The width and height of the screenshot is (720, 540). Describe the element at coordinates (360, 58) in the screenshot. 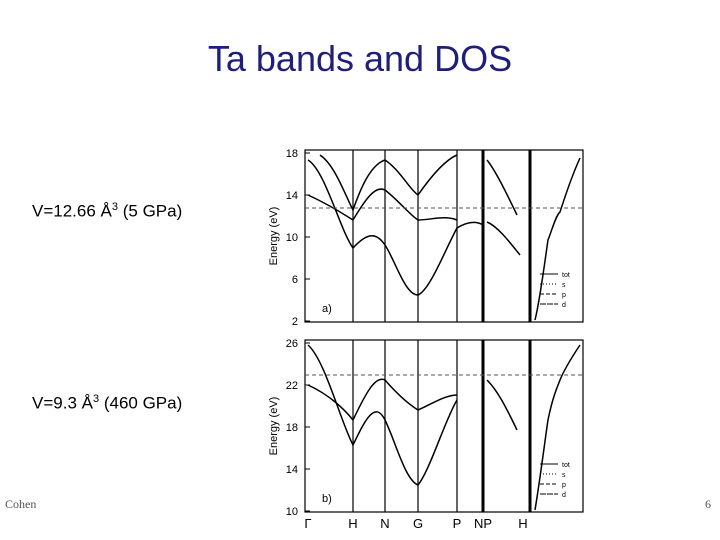

I see `slide-title: Ta bands and DOS` at that location.